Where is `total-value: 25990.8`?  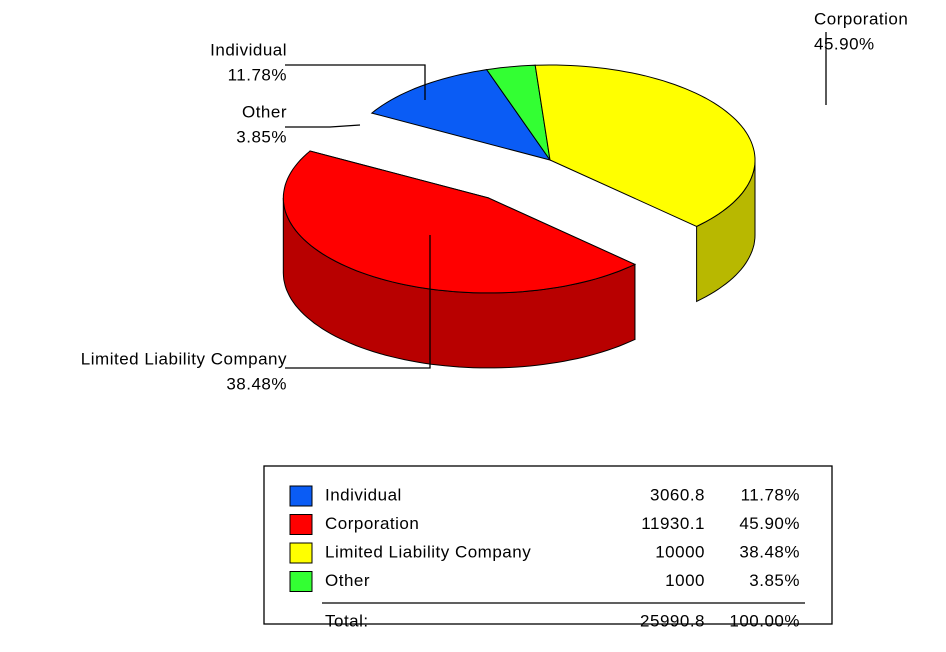 total-value: 25990.8 is located at coordinates (672, 620).